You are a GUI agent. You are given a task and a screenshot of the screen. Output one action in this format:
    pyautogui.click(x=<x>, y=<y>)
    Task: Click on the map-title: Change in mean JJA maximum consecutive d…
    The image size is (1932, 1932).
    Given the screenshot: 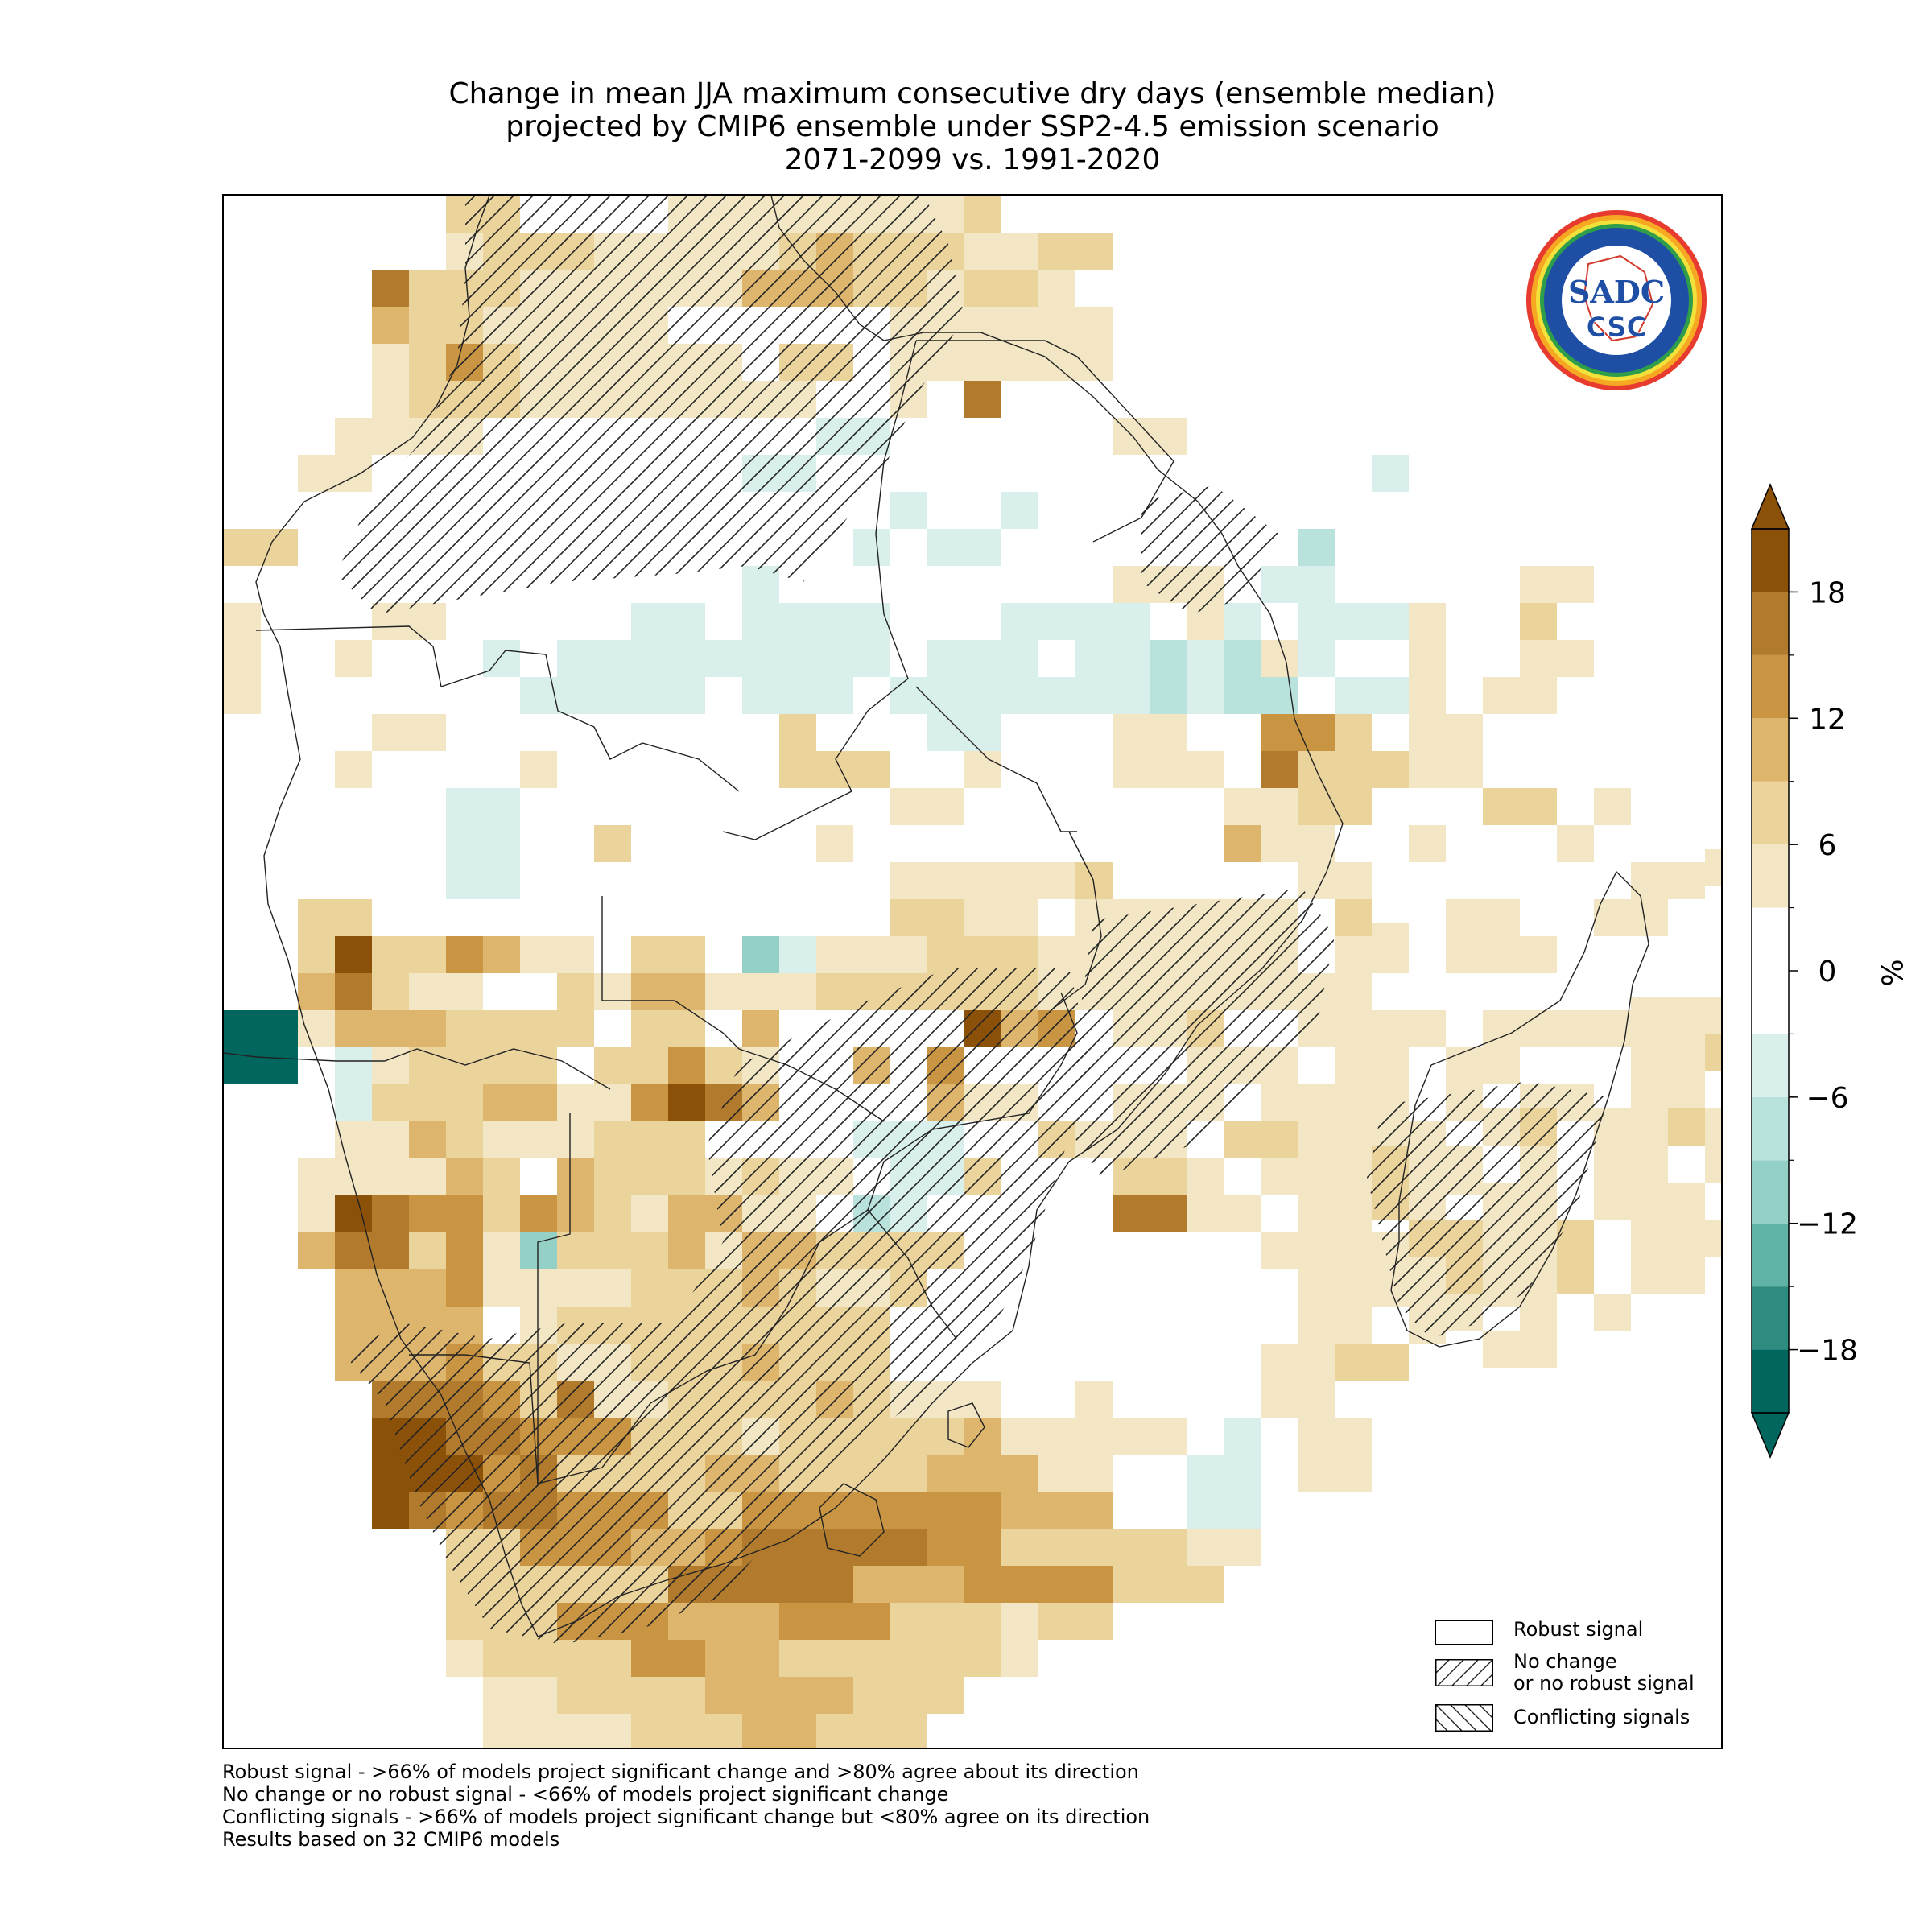 What is the action you would take?
    pyautogui.click(x=972, y=126)
    